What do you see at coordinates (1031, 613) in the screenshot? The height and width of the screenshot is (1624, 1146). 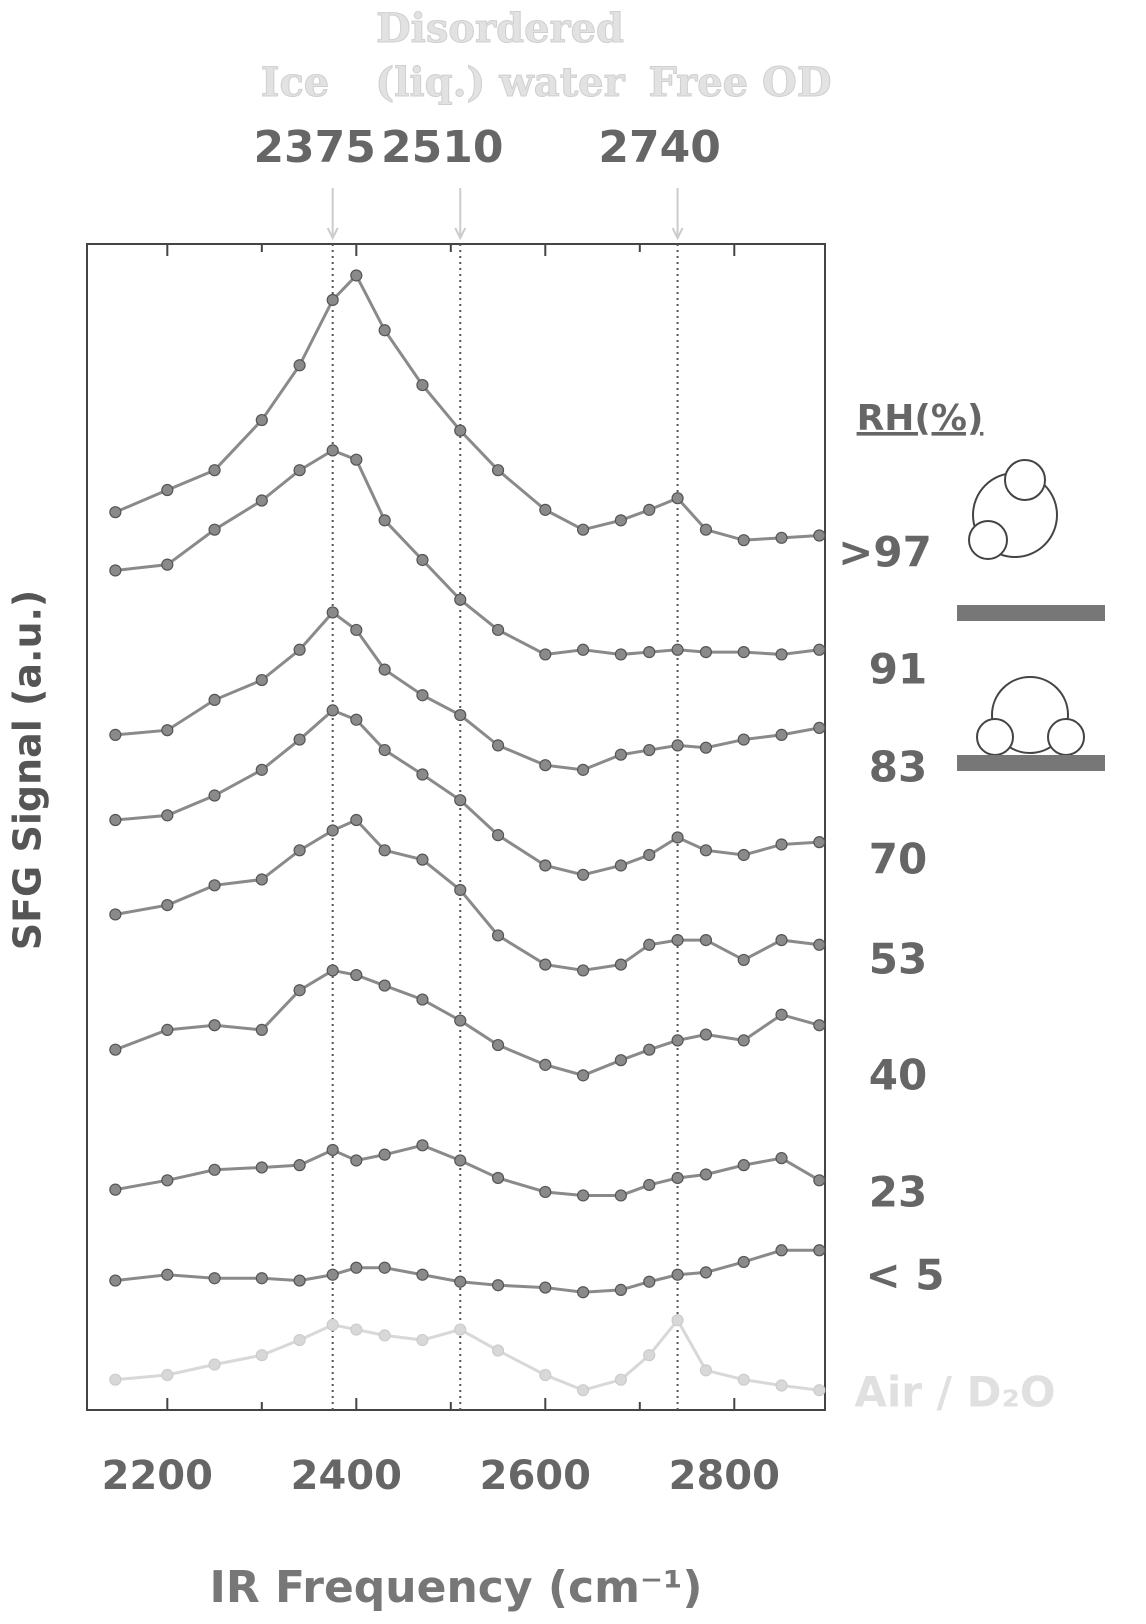 I see `surface-bar` at bounding box center [1031, 613].